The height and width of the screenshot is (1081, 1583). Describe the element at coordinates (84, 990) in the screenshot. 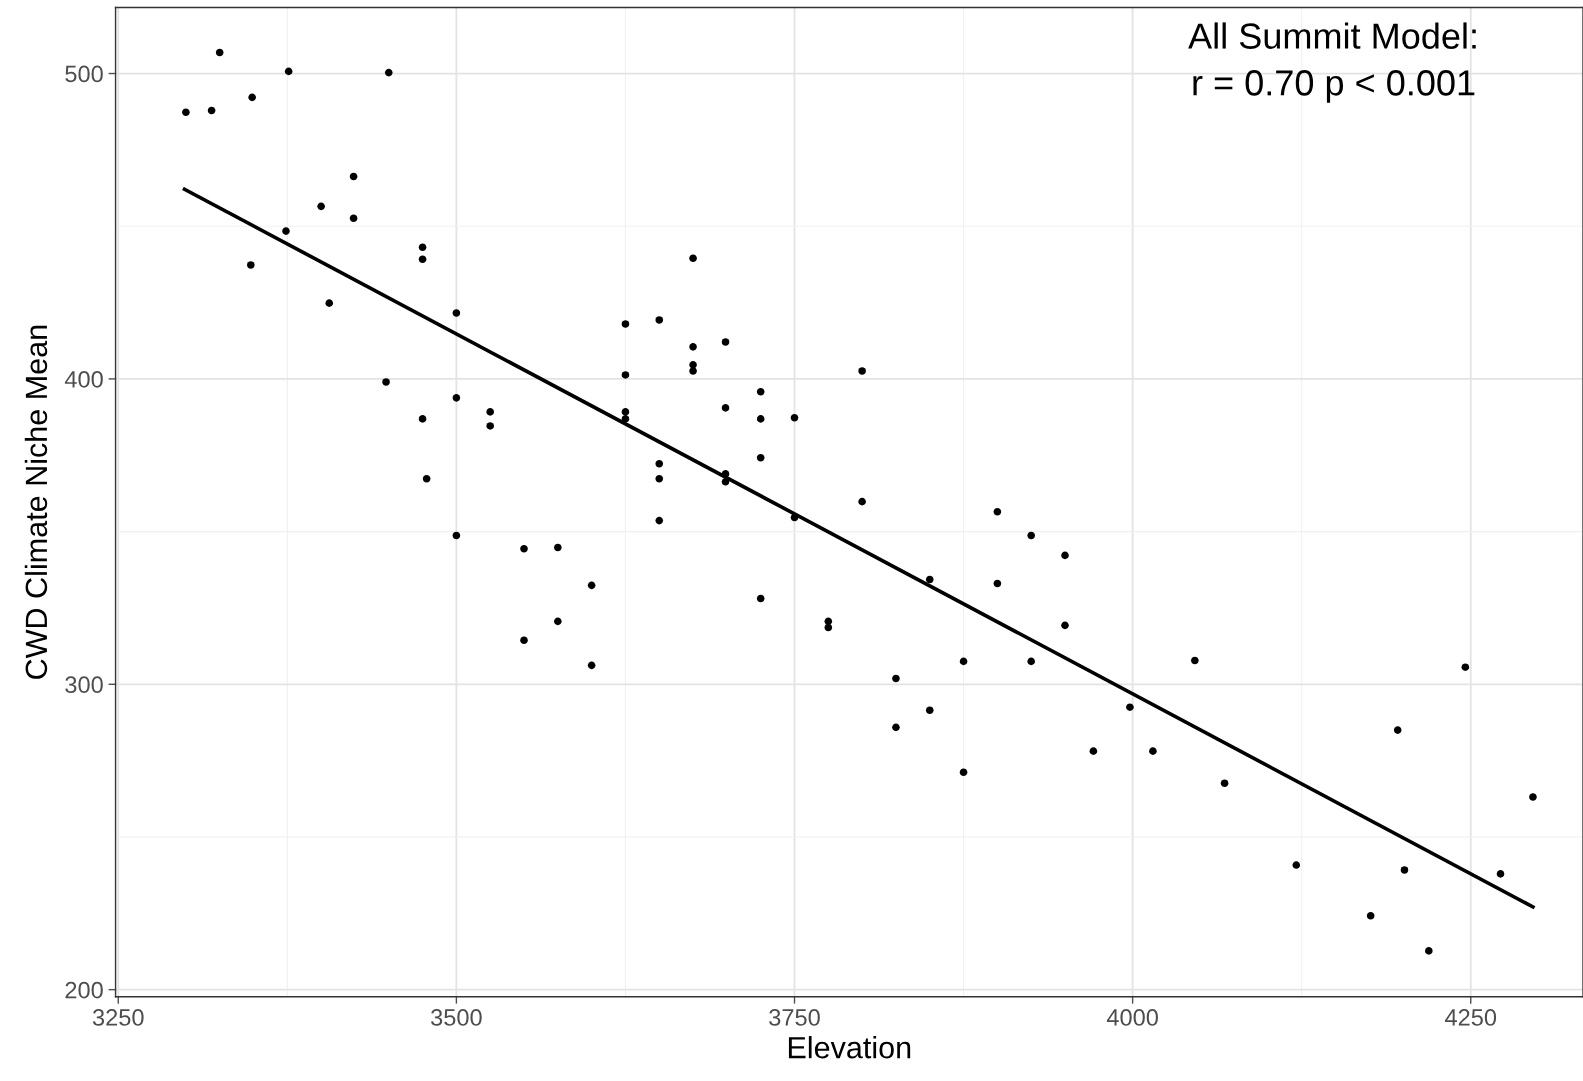

I see `y-tick-label: 200` at that location.